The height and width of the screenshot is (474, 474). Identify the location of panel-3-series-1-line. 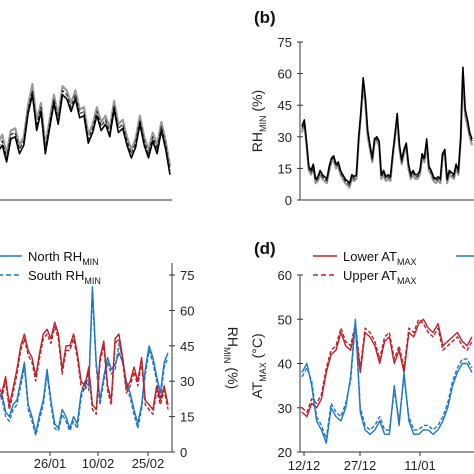
(387, 365).